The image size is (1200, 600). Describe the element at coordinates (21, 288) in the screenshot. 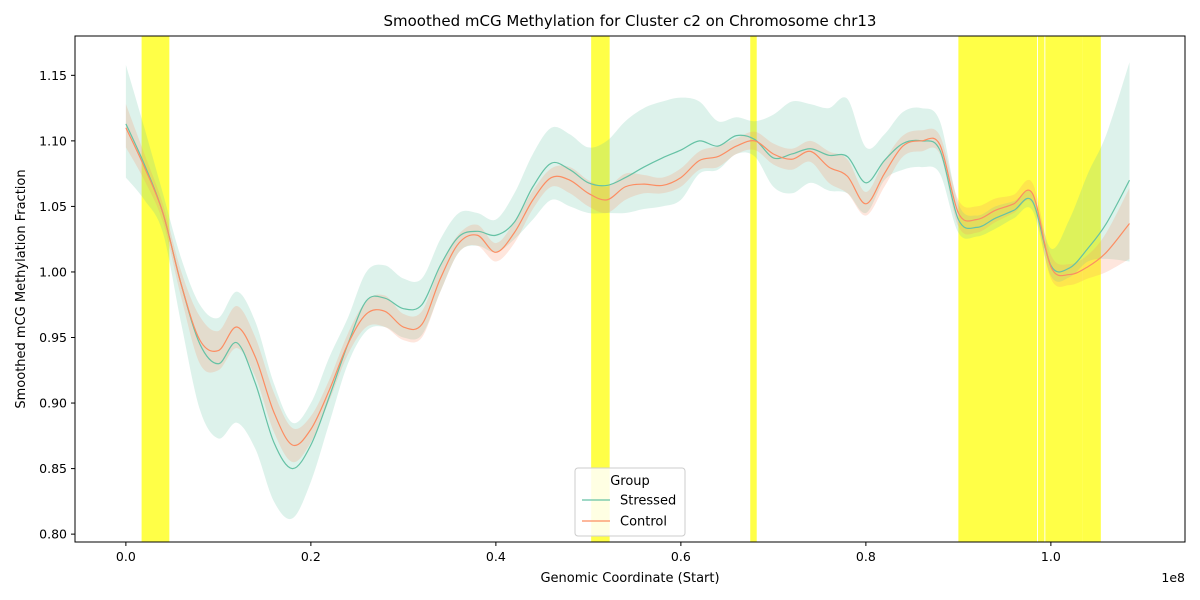

I see `y-axis-label: Smoothed mCG Methylation Fraction` at that location.